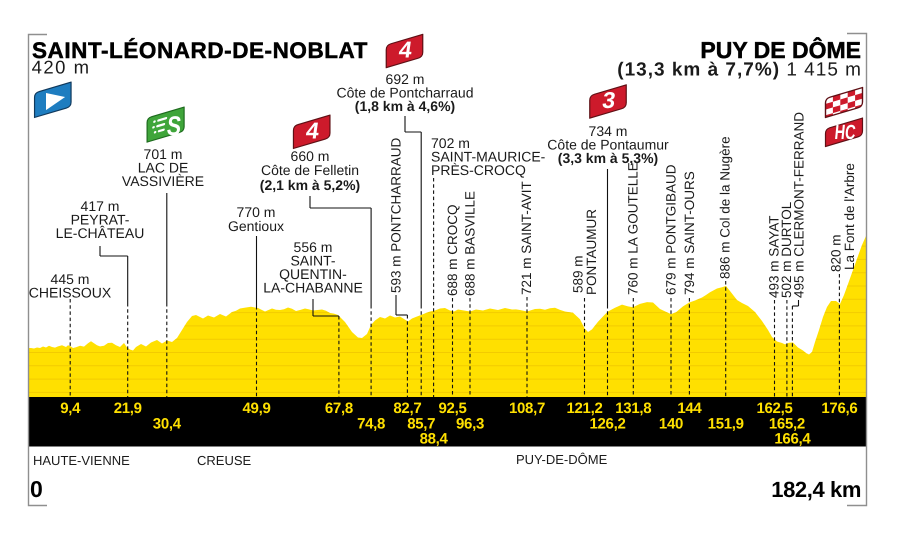 This screenshot has height=540, width=900. Describe the element at coordinates (608, 145) in the screenshot. I see `svg-text: Côte de Pontaumur` at that location.